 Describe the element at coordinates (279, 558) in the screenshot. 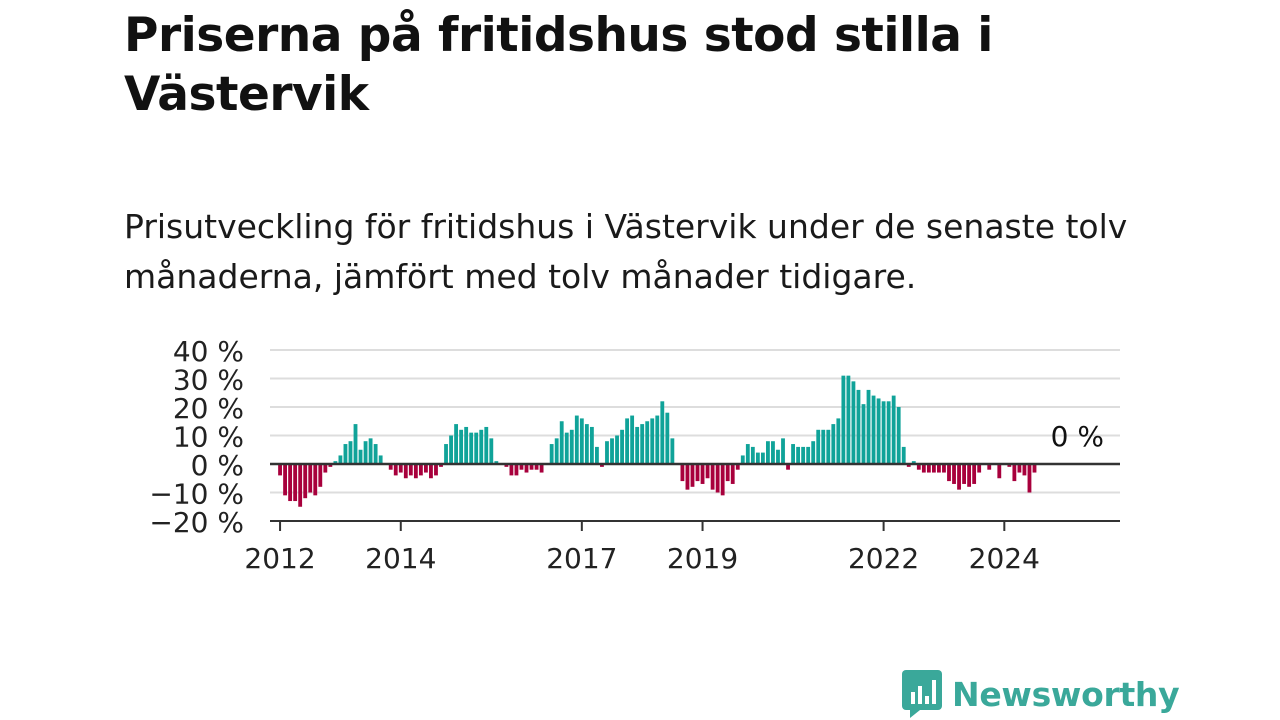

I see `x-tick-label: 2012` at that location.